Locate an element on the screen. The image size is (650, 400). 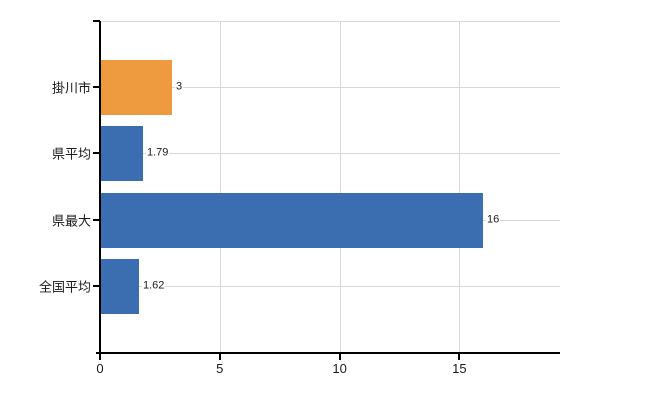
x-axis-line is located at coordinates (328, 353).